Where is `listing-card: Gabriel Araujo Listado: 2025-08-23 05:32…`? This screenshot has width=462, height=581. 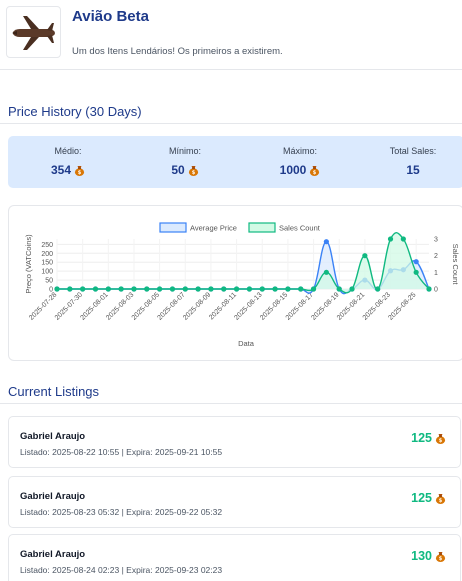 listing-card: Gabriel Araujo Listado: 2025-08-23 05:32… is located at coordinates (234, 502).